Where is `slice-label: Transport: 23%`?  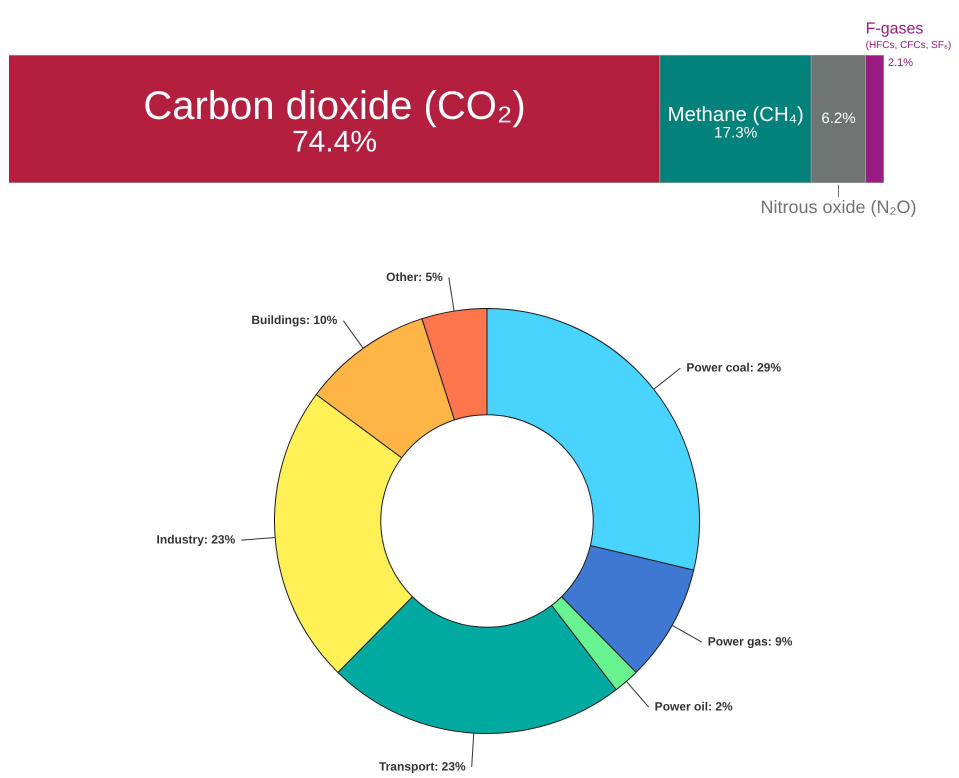
slice-label: Transport: 23% is located at coordinates (422, 766).